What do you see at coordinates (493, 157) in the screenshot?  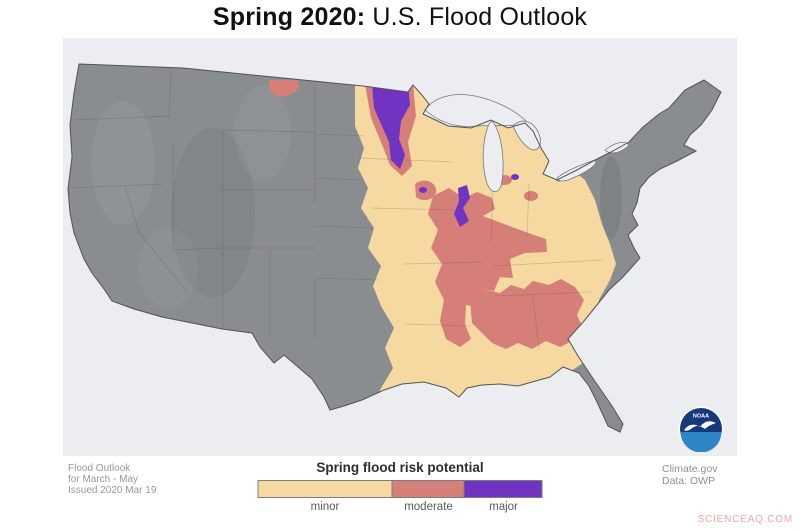 I see `lake-michigan` at bounding box center [493, 157].